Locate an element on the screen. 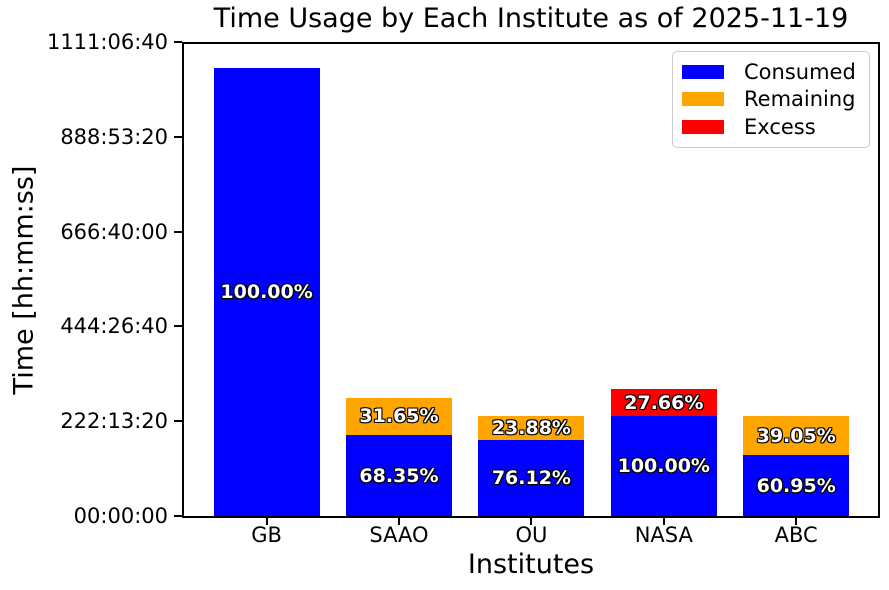  y-tick-label: 1111:06:40 is located at coordinates (107, 42).